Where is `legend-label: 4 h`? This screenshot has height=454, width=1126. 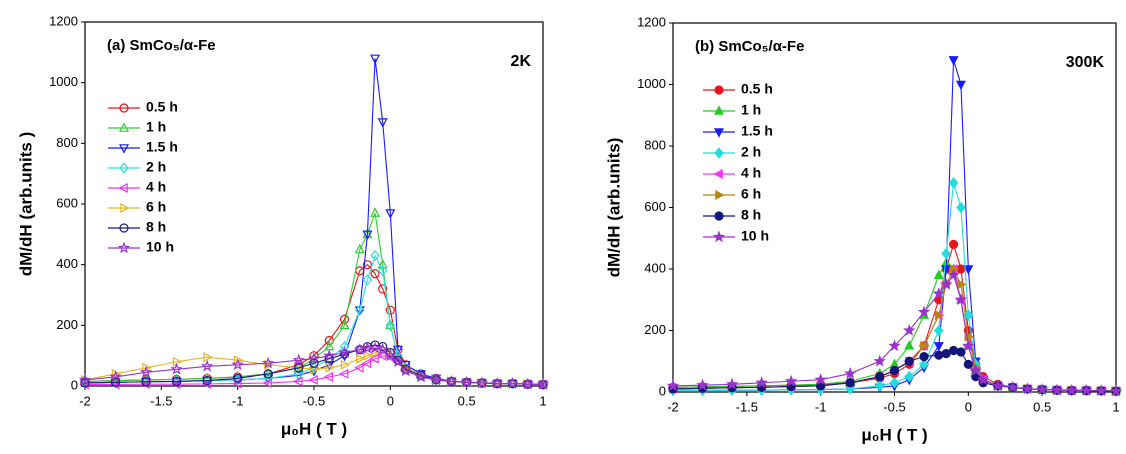
legend-label: 4 h is located at coordinates (751, 173).